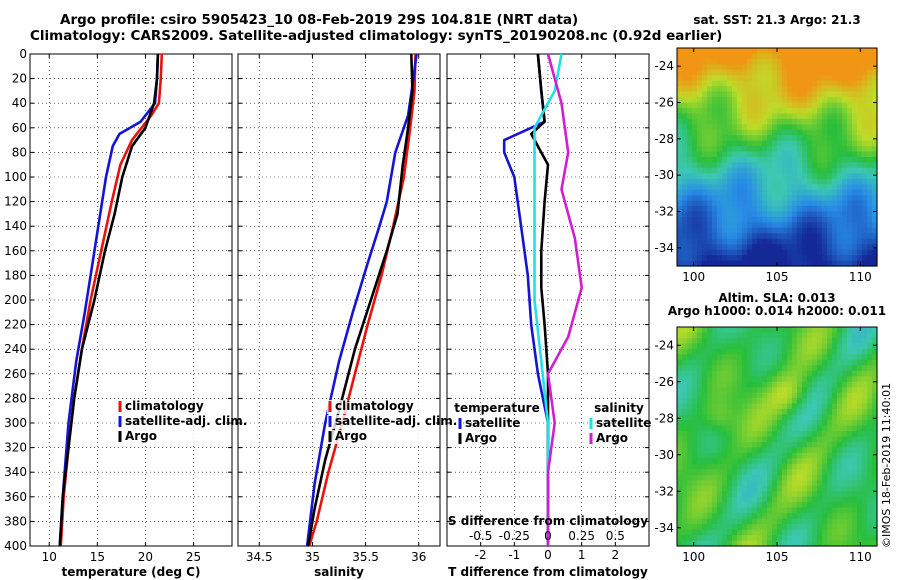 Image resolution: width=900 pixels, height=580 pixels. What do you see at coordinates (15, 448) in the screenshot?
I see `temperature-ytick-label: 320` at bounding box center [15, 448].